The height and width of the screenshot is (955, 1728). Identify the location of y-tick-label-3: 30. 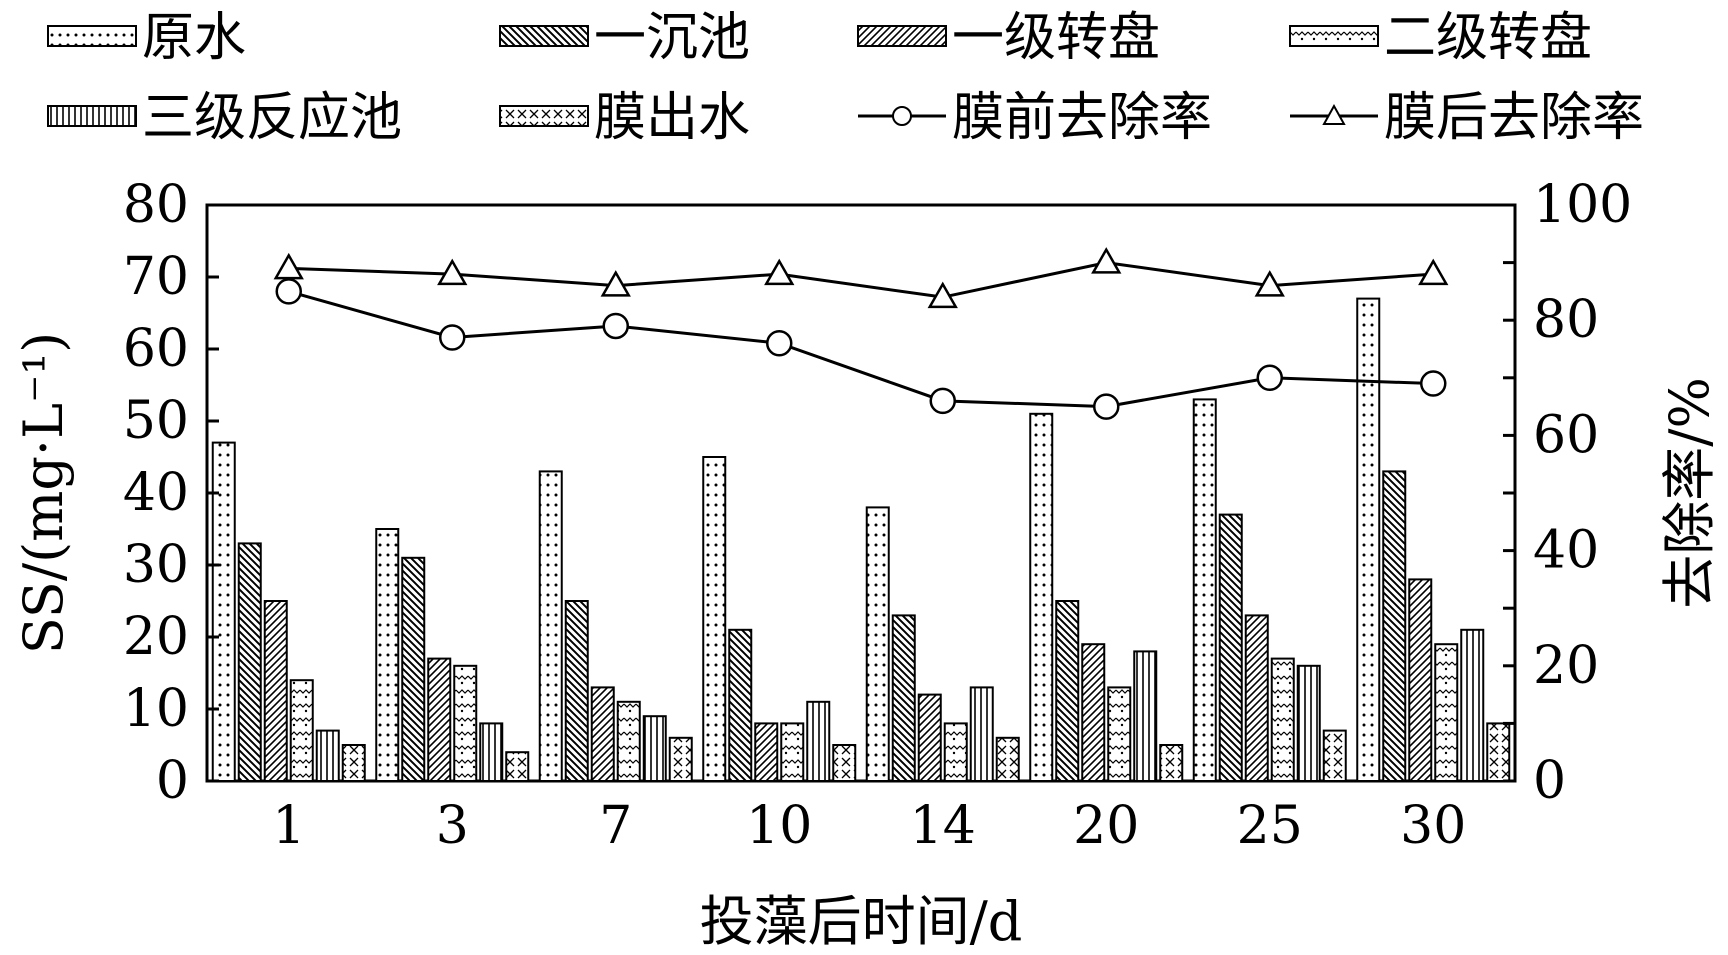
(156, 565).